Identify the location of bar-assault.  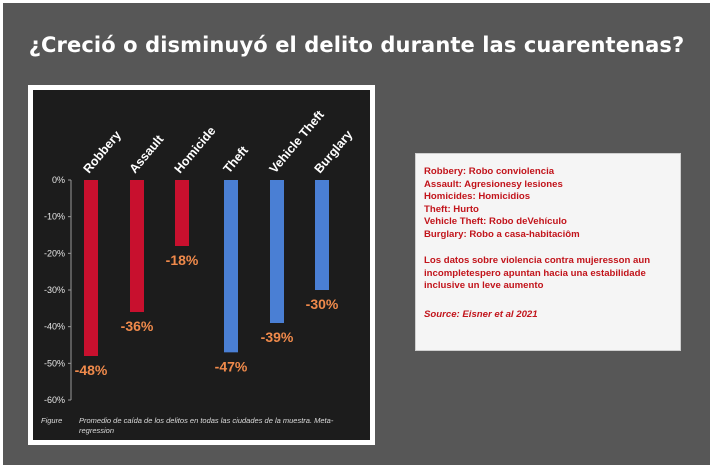
(137, 246).